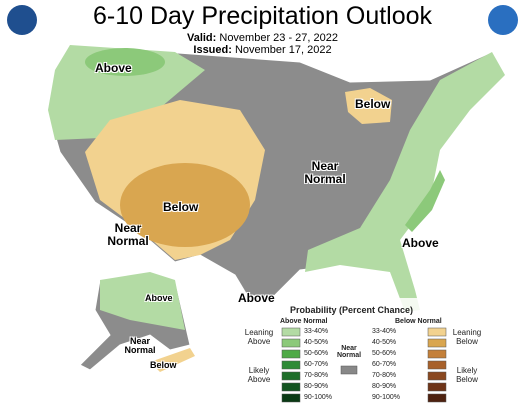  What do you see at coordinates (316, 375) in the screenshot?
I see `legend-range-above: 70-80%` at bounding box center [316, 375].